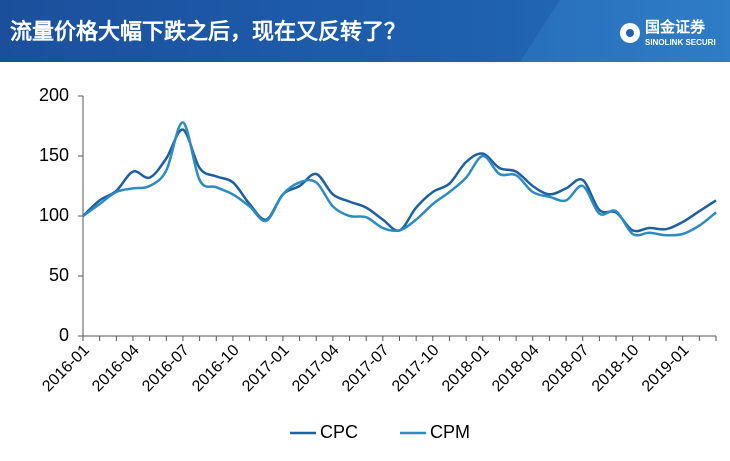 The image size is (730, 461). I want to click on x-tick-label: 2018-04, so click(516, 369).